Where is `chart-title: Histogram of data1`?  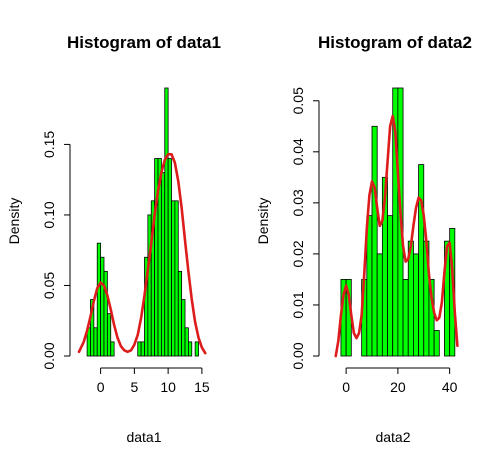 chart-title: Histogram of data1 is located at coordinates (144, 42).